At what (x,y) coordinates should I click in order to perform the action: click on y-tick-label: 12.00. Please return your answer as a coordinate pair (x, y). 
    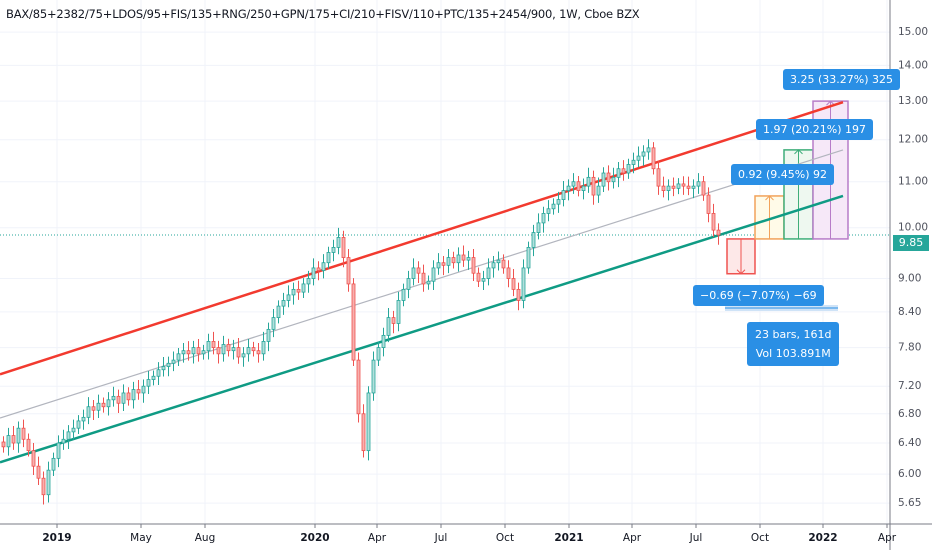
    Looking at the image, I should click on (913, 140).